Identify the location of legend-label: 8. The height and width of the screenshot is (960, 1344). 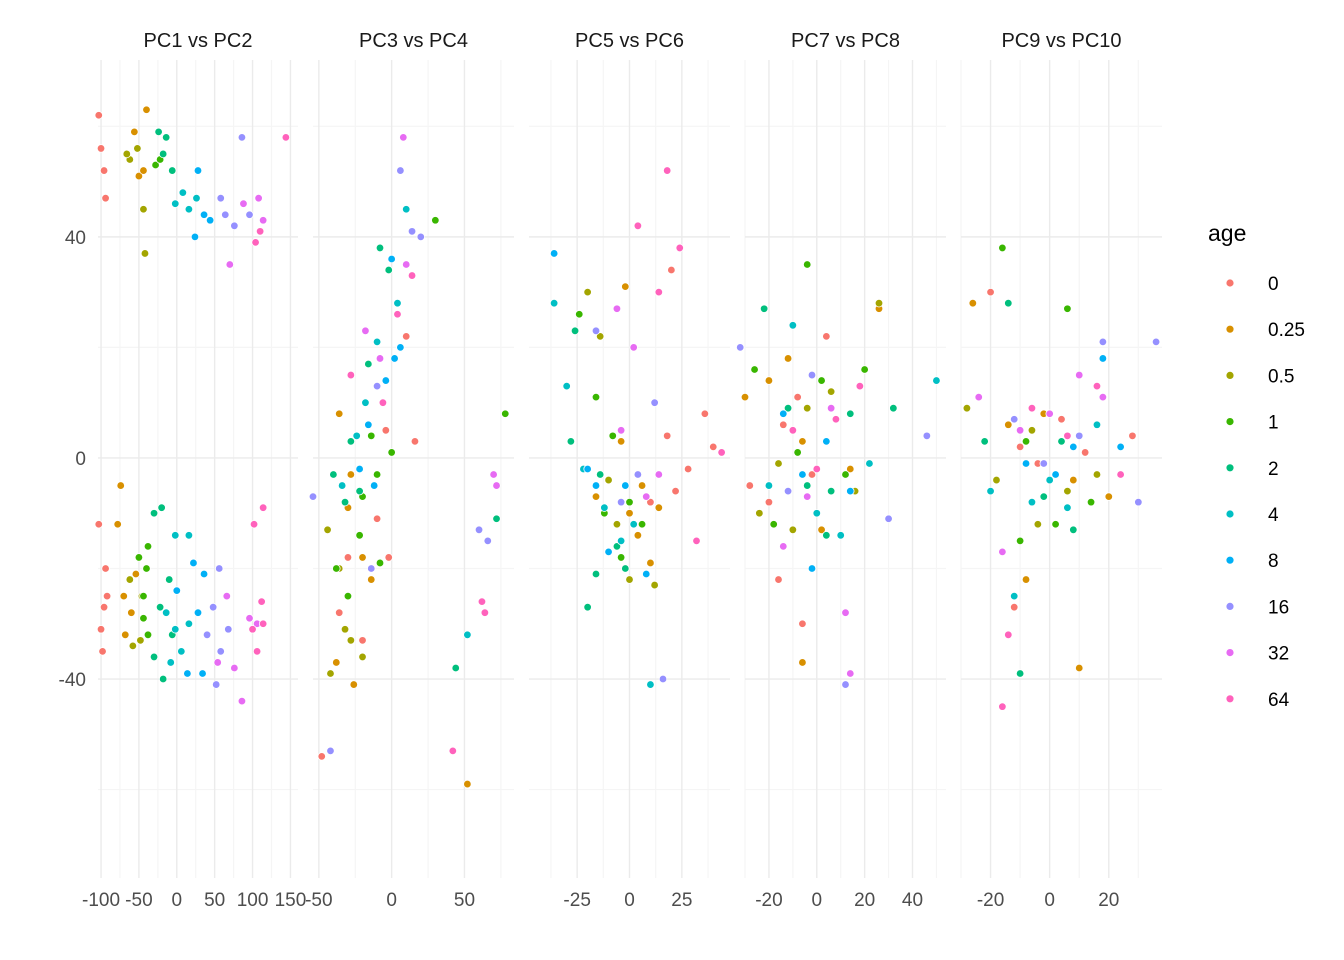
(1273, 561).